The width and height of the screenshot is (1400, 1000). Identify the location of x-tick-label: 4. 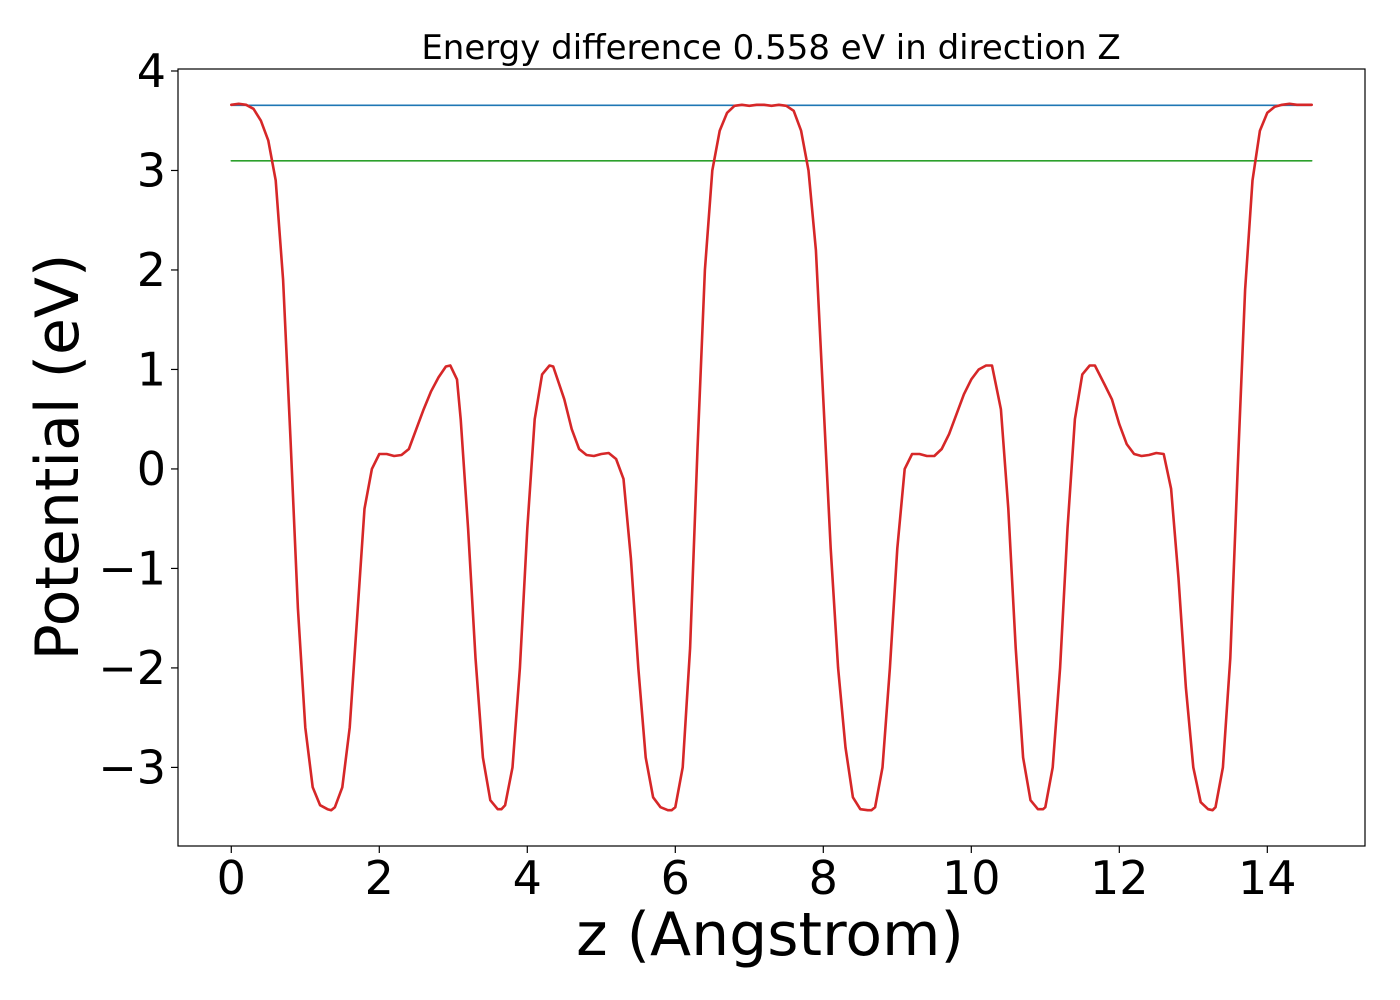
(527, 878).